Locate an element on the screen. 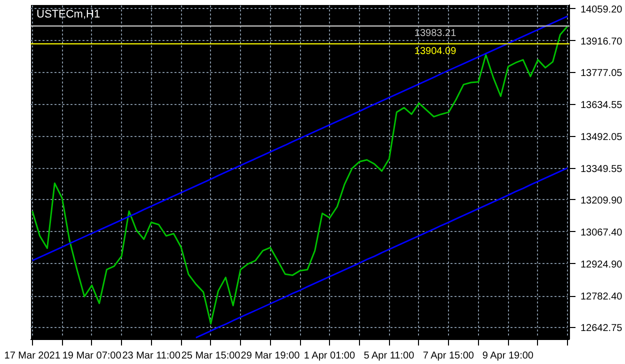 This screenshot has width=625, height=364. x-tick-label: 19 Mar 07:00 is located at coordinates (92, 356).